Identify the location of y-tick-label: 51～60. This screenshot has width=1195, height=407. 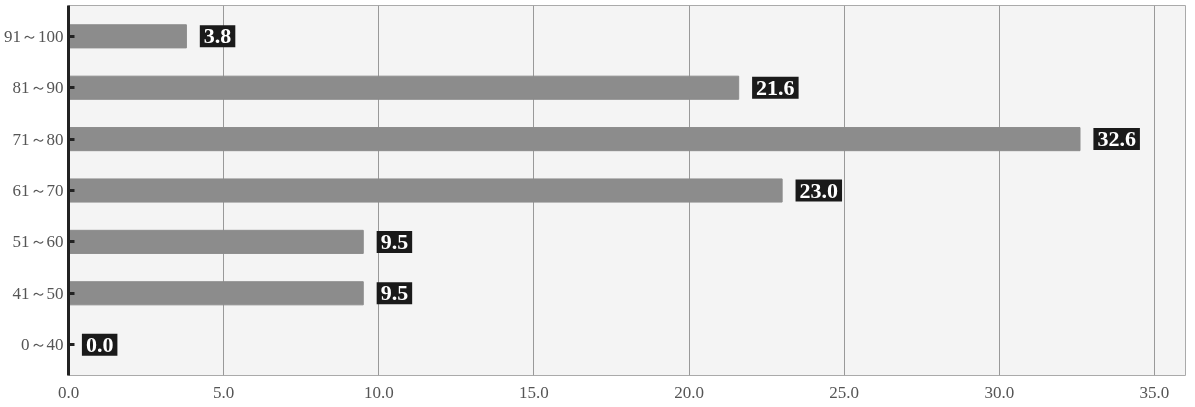
(38, 242).